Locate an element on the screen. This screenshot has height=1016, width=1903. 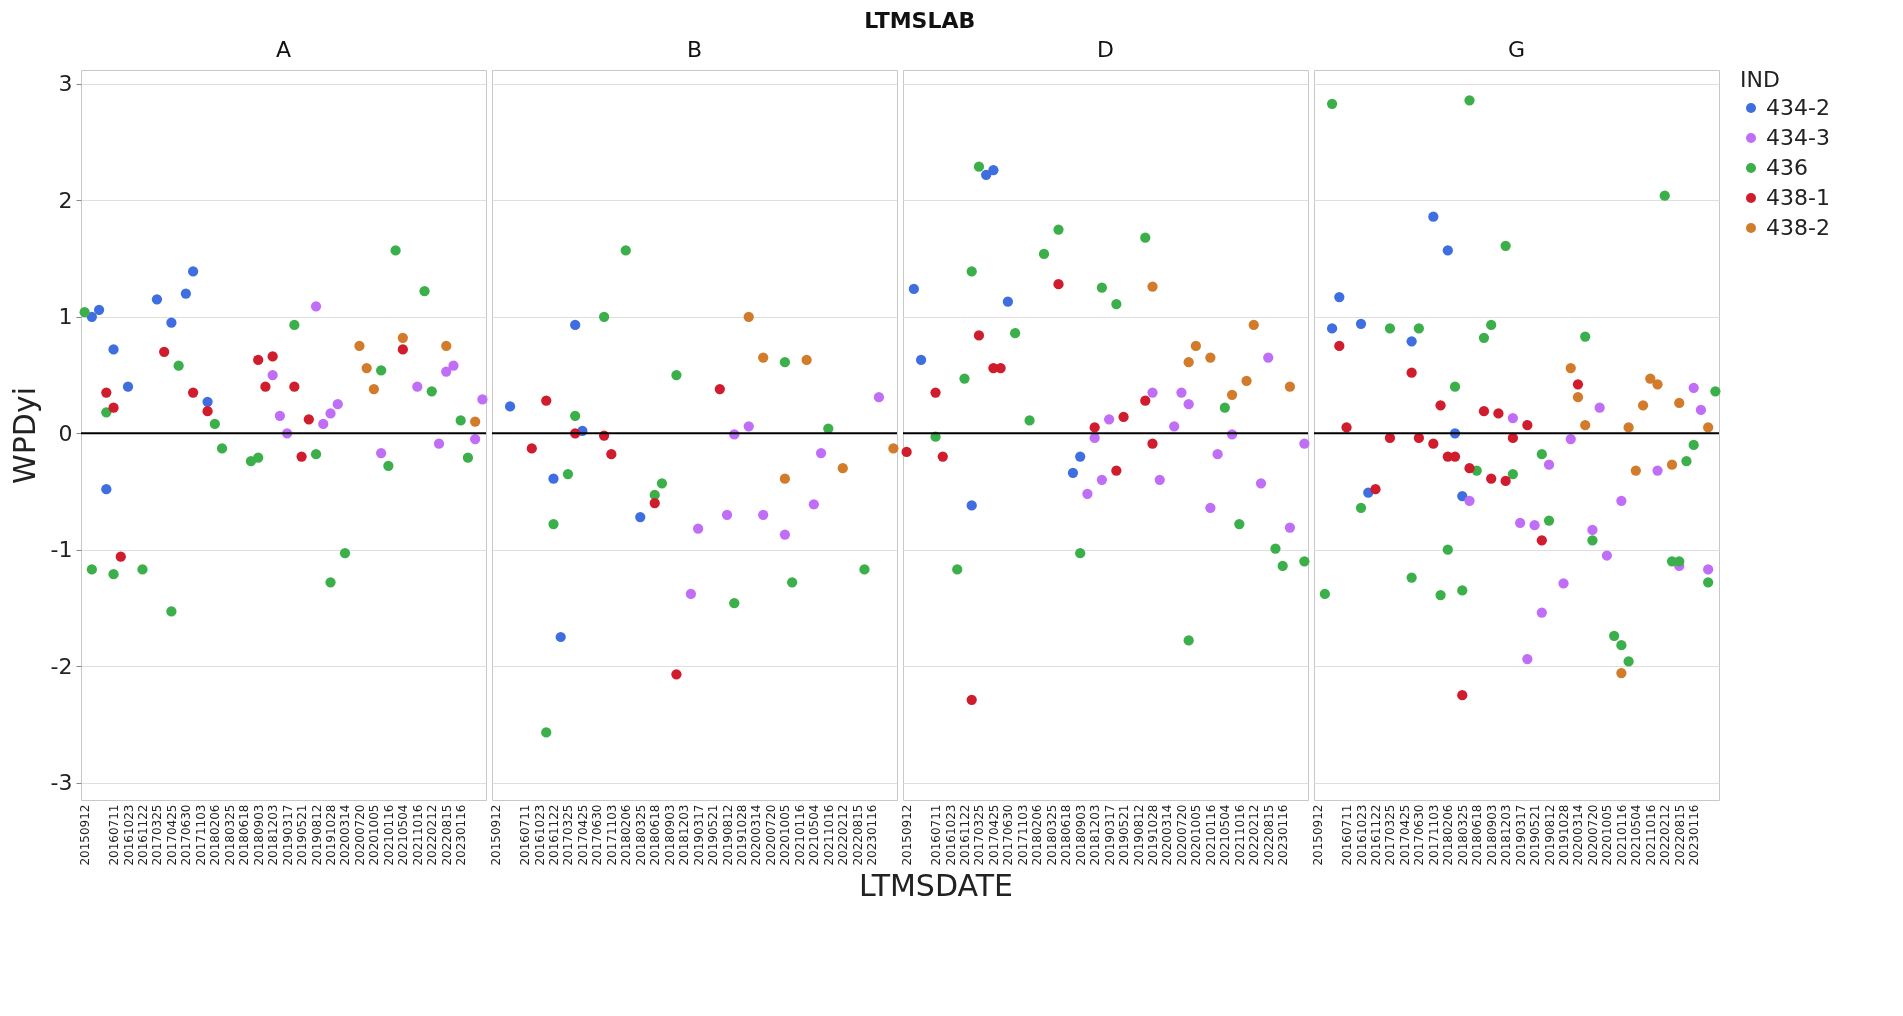
legend-label: 434-2 is located at coordinates (1798, 107).